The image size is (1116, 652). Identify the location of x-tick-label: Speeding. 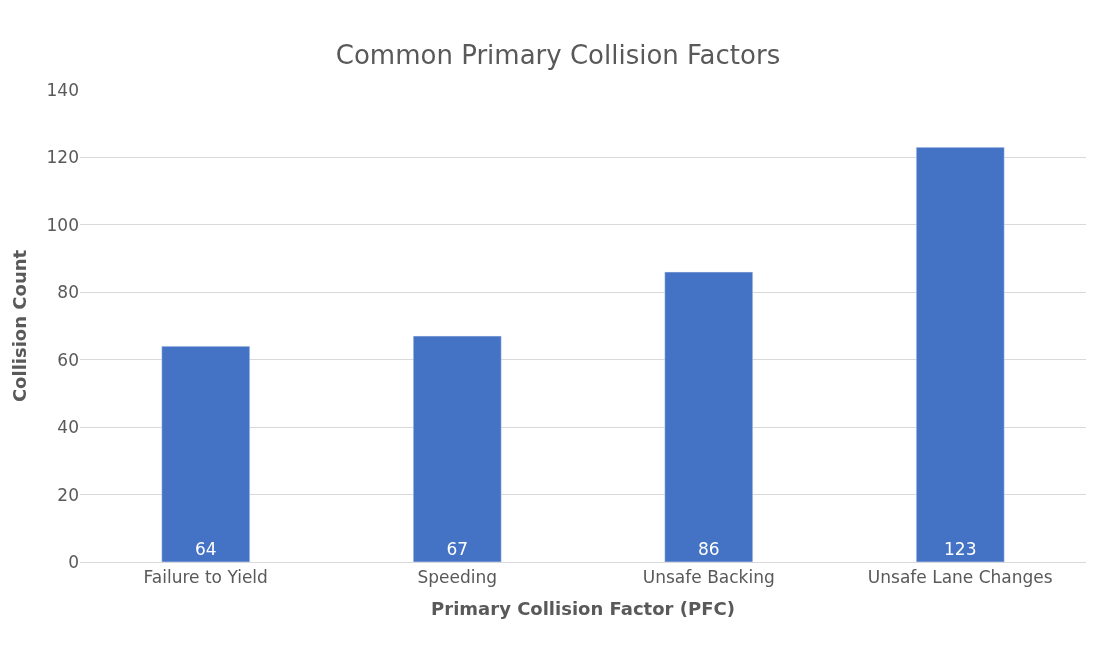
(457, 577).